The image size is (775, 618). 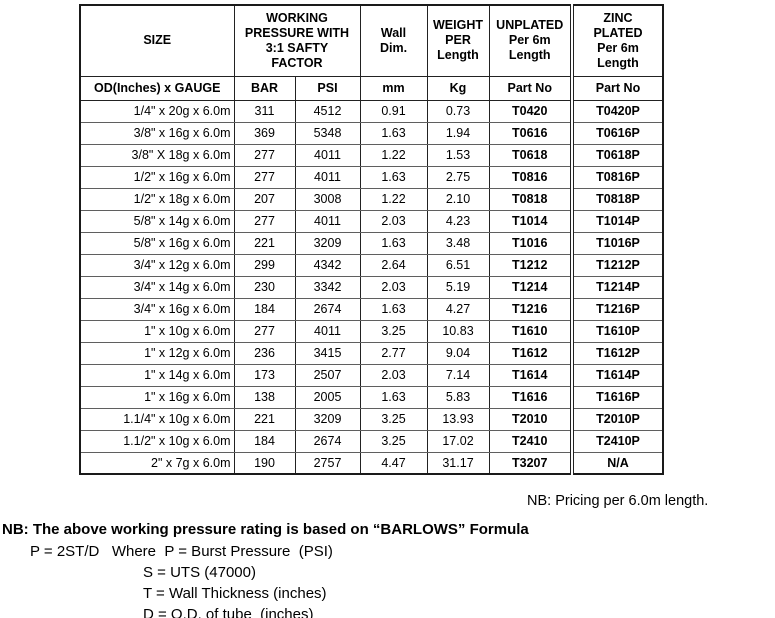 What do you see at coordinates (458, 287) in the screenshot?
I see `kg-cell: 5.19` at bounding box center [458, 287].